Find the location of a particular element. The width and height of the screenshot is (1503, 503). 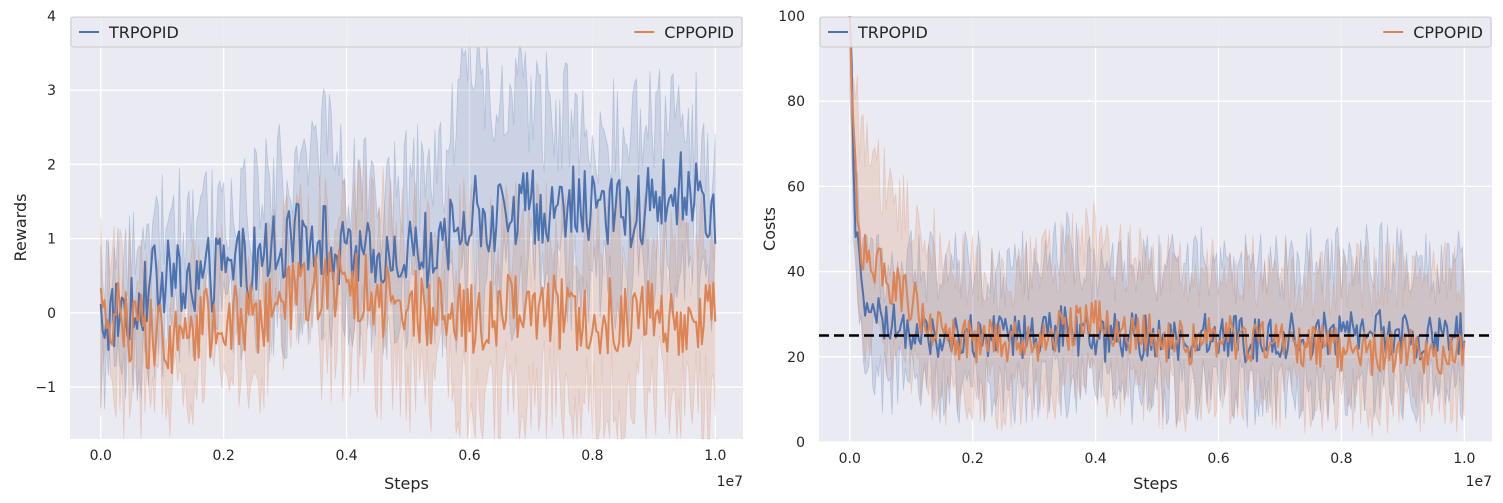

rewards-x-axis-label: Steps is located at coordinates (406, 483).